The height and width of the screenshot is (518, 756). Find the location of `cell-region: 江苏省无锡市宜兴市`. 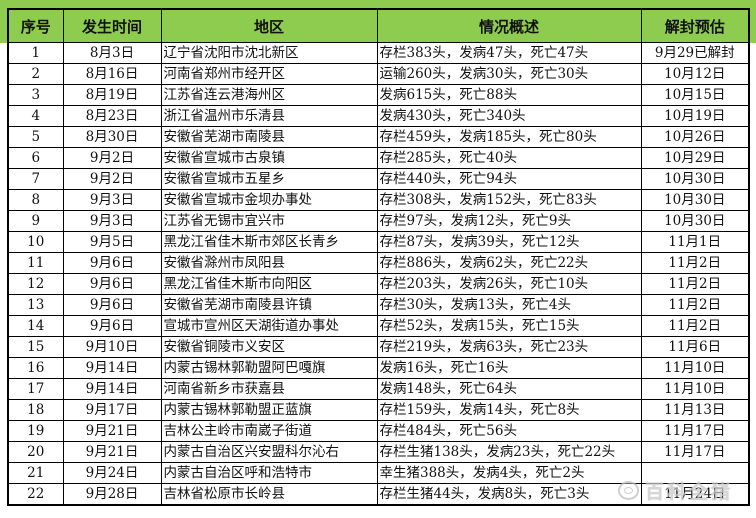

cell-region: 江苏省无锡市宜兴市 is located at coordinates (269, 221).